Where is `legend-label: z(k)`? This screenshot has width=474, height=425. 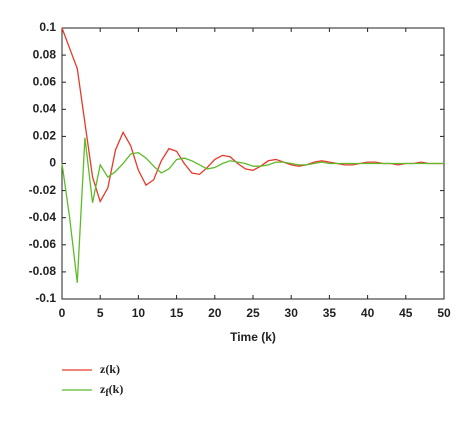 legend-label: z(k) is located at coordinates (110, 369).